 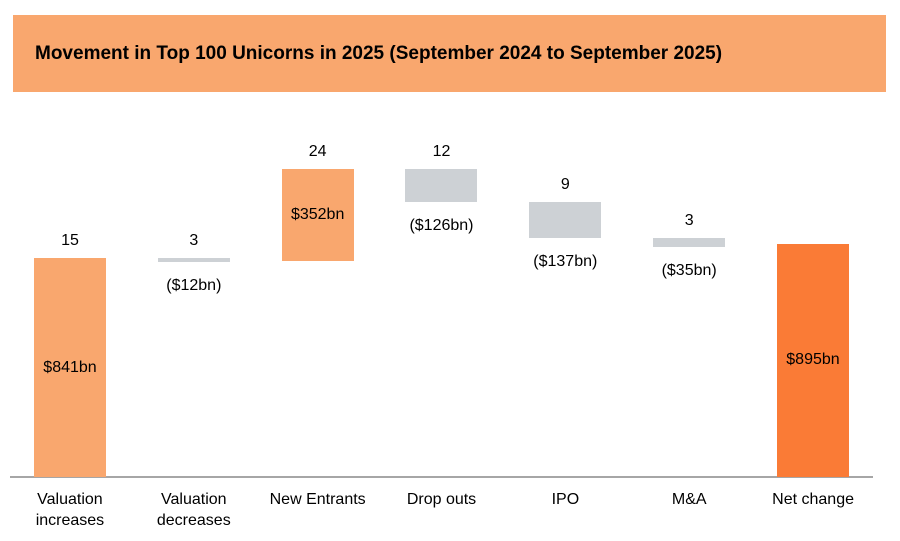 What do you see at coordinates (317, 499) in the screenshot?
I see `axis-label-new-entrants: New Entrants` at bounding box center [317, 499].